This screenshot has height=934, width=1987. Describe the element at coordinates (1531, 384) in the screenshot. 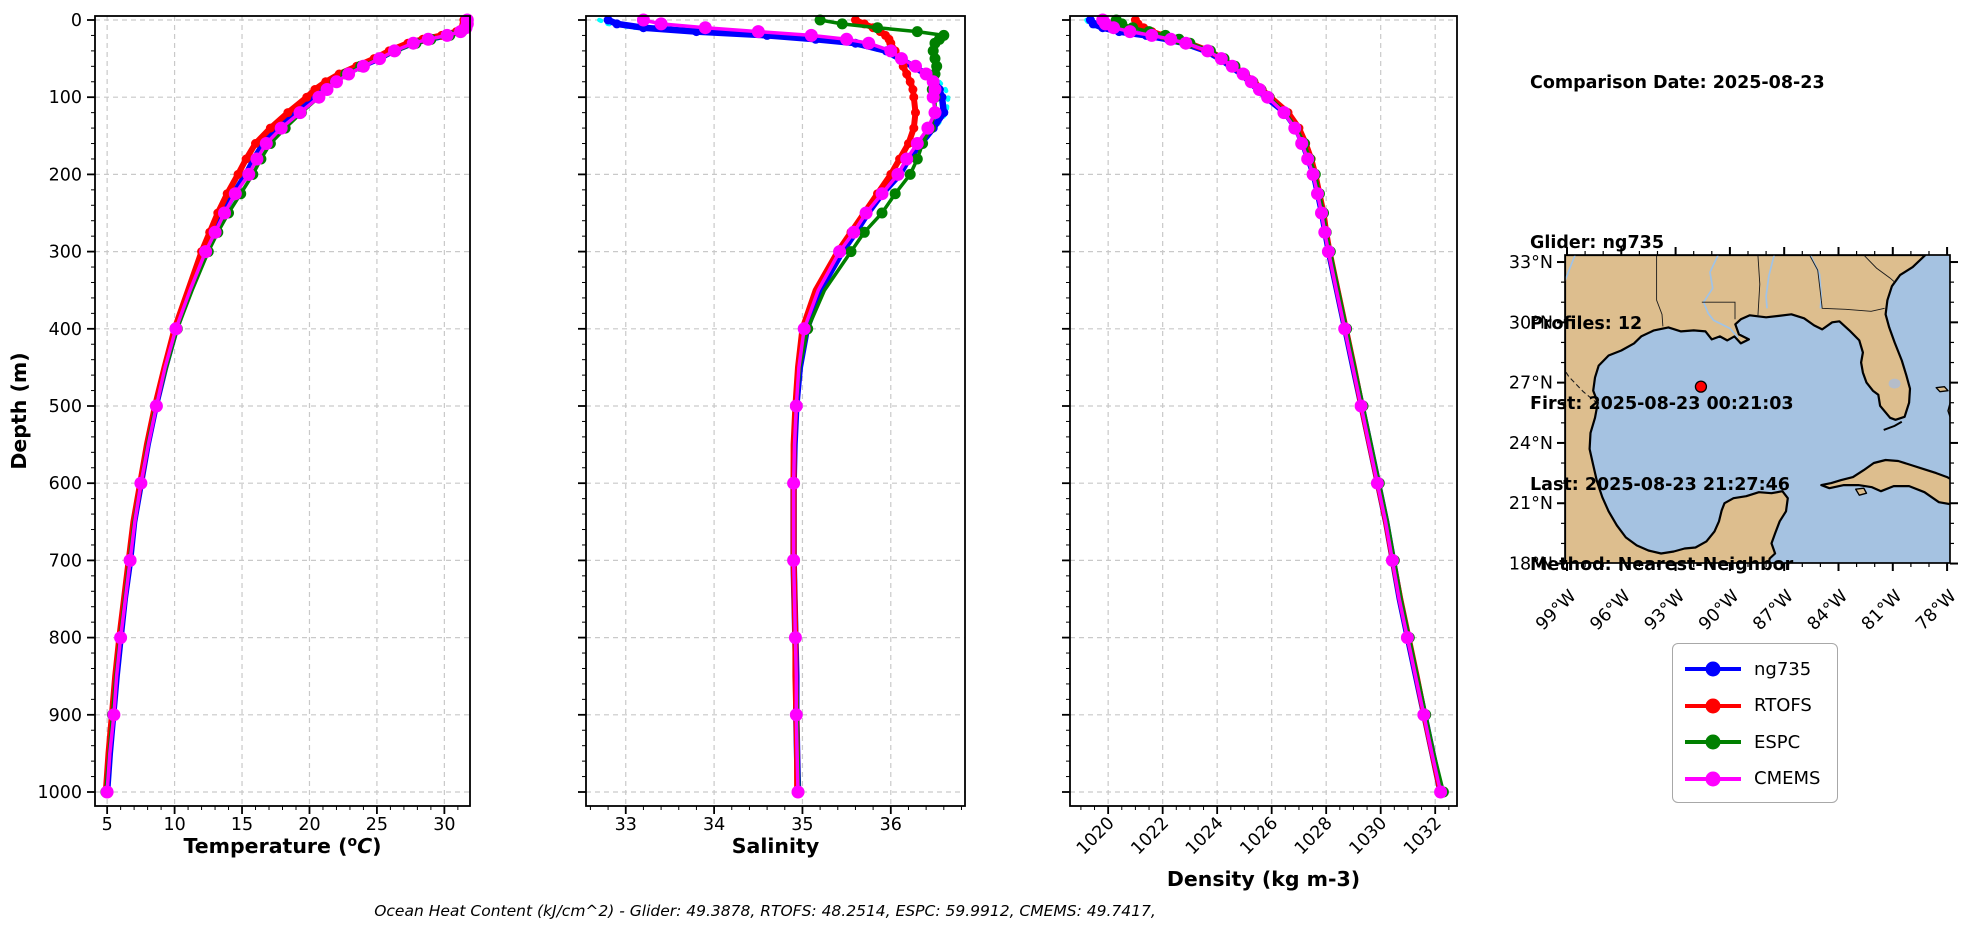

I see `map-lat-label: 27°N` at that location.